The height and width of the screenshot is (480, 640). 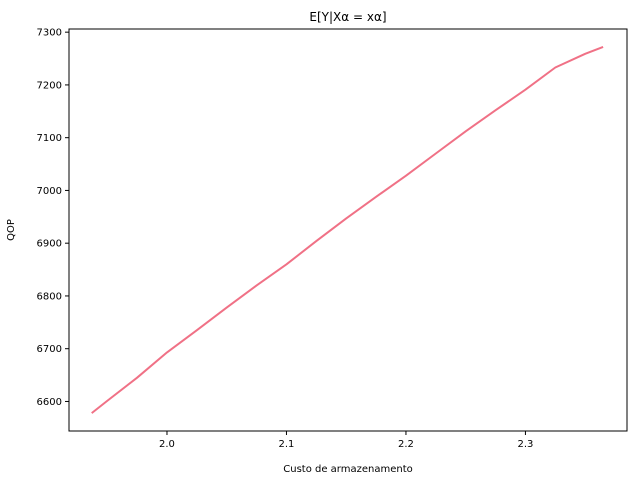 I want to click on x-tick-label: 2.1, so click(x=287, y=444).